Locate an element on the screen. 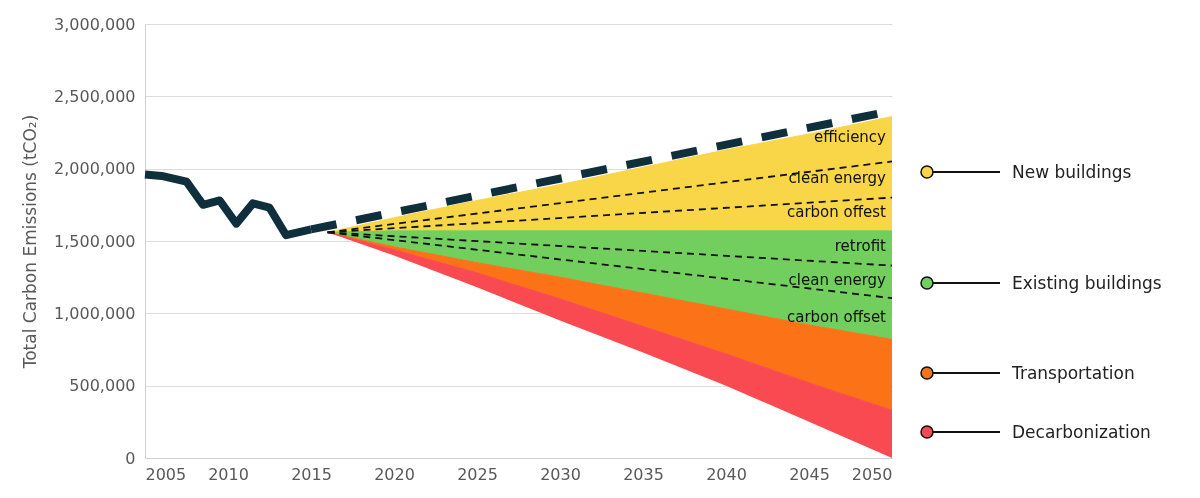  x-tick-label: 2025 is located at coordinates (477, 474).